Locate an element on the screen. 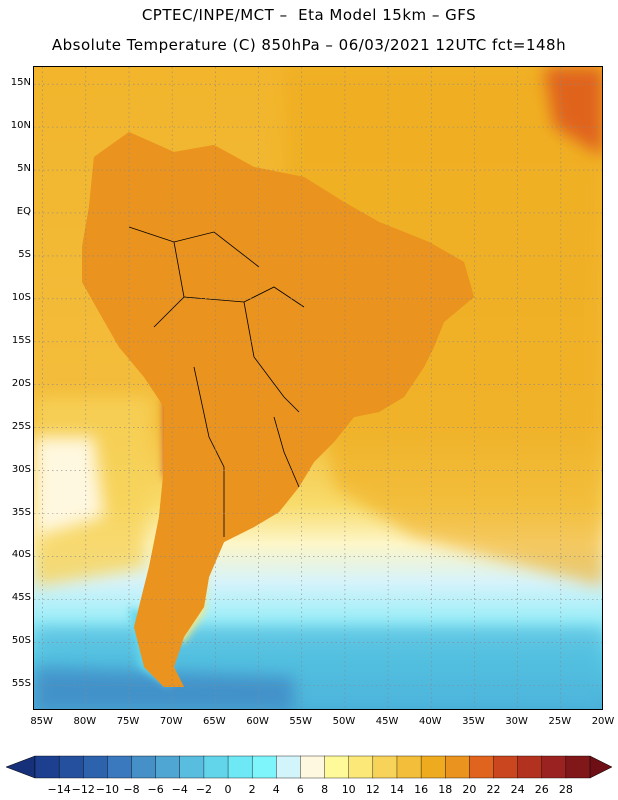 The image size is (618, 800). longitude-tick-label: 75W is located at coordinates (128, 721).